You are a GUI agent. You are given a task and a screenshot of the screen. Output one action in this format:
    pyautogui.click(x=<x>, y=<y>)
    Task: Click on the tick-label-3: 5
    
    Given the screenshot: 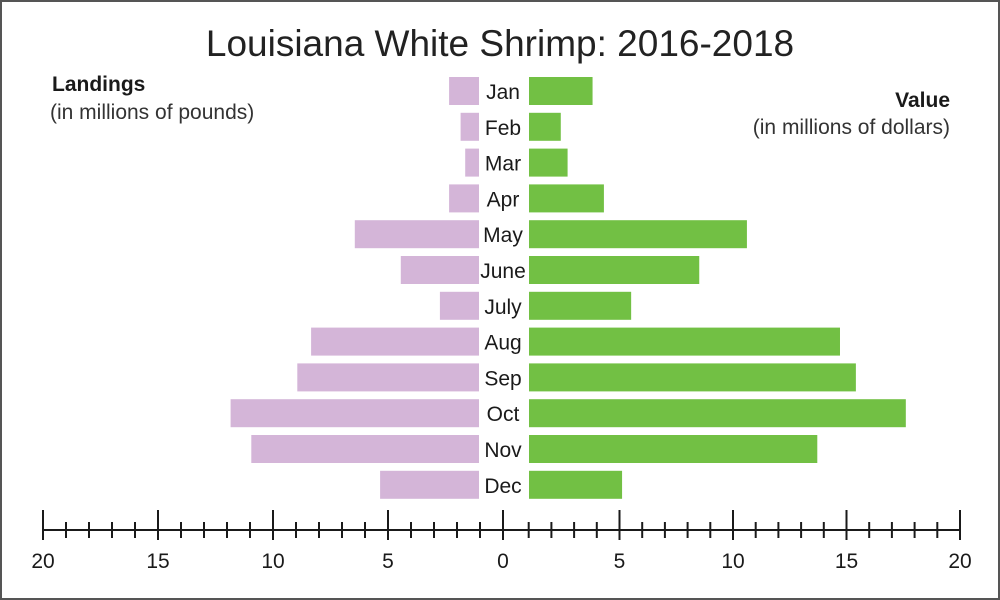 What is the action you would take?
    pyautogui.click(x=388, y=561)
    